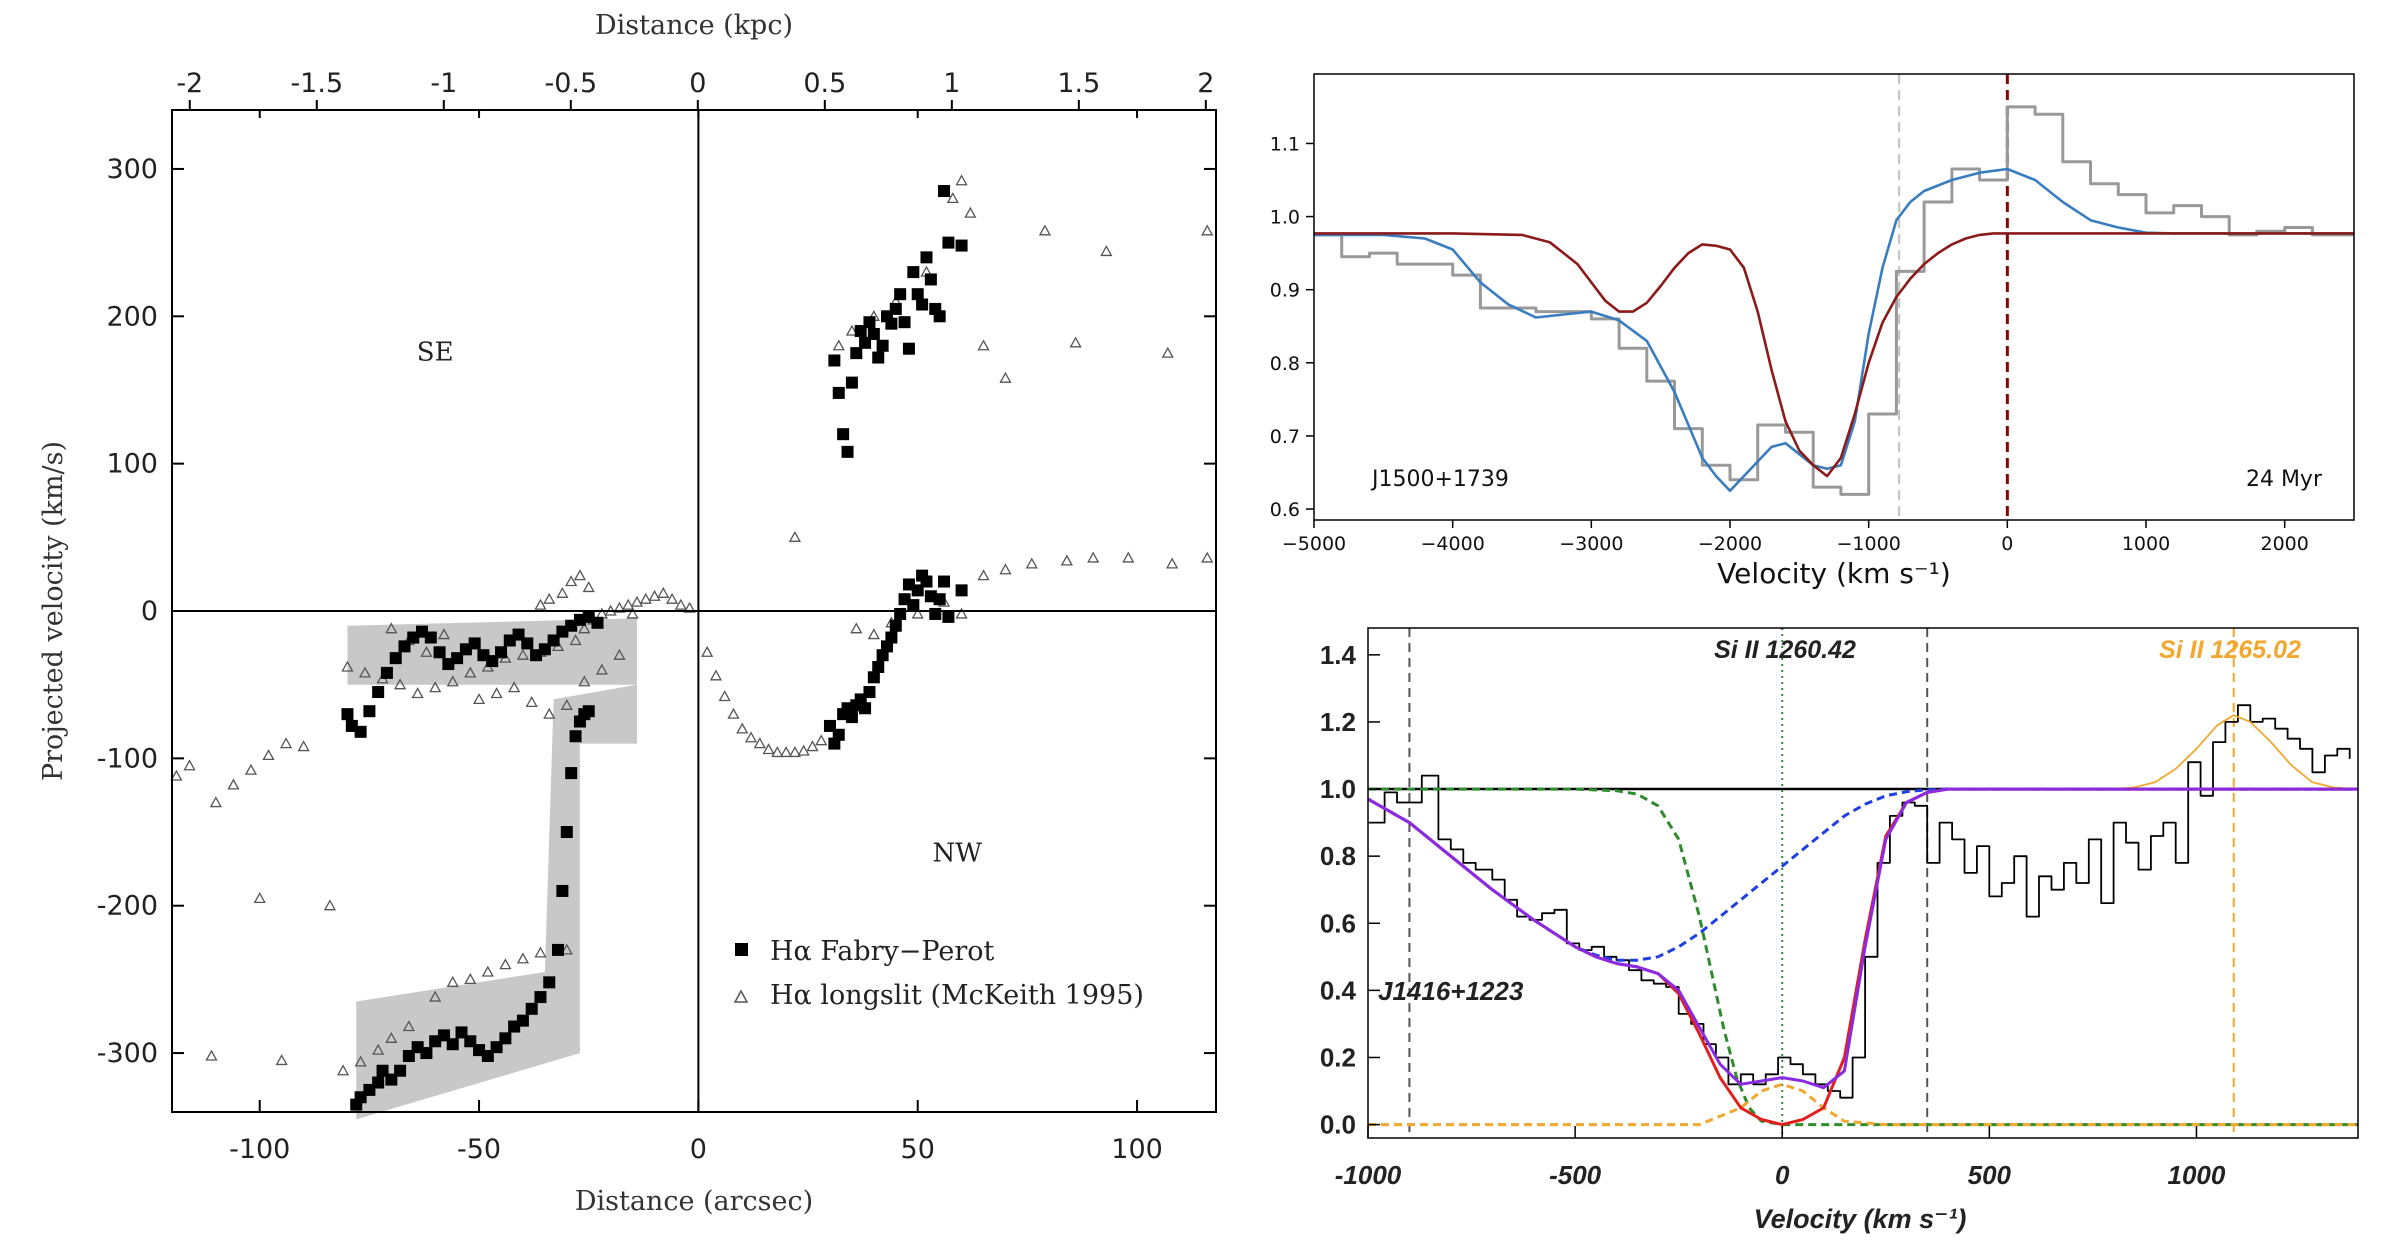 The height and width of the screenshot is (1240, 2384). What do you see at coordinates (1453, 544) in the screenshot?
I see `x-tick-label: −4000` at bounding box center [1453, 544].